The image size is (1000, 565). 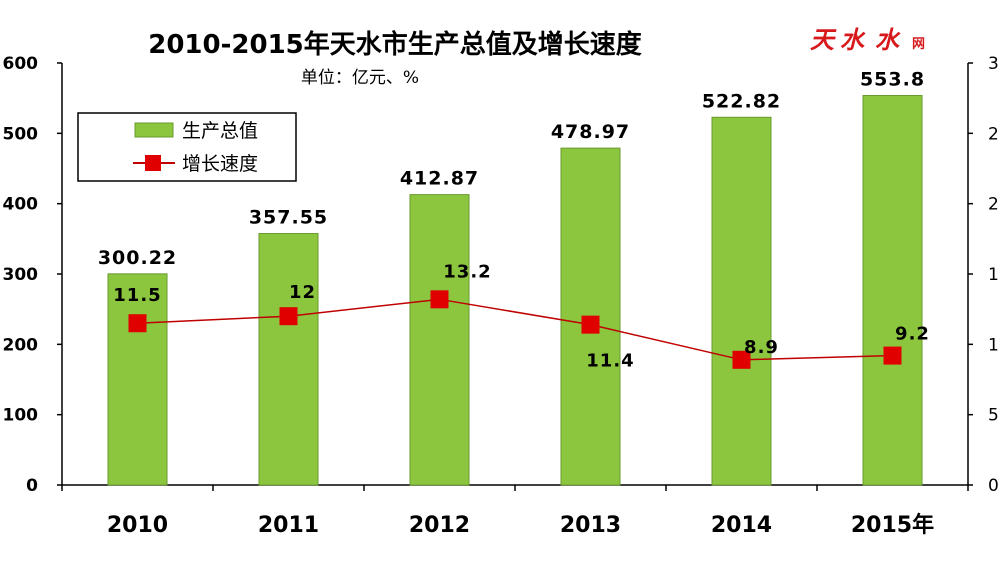 I want to click on y-right-tick-label: 5, so click(x=993, y=416).